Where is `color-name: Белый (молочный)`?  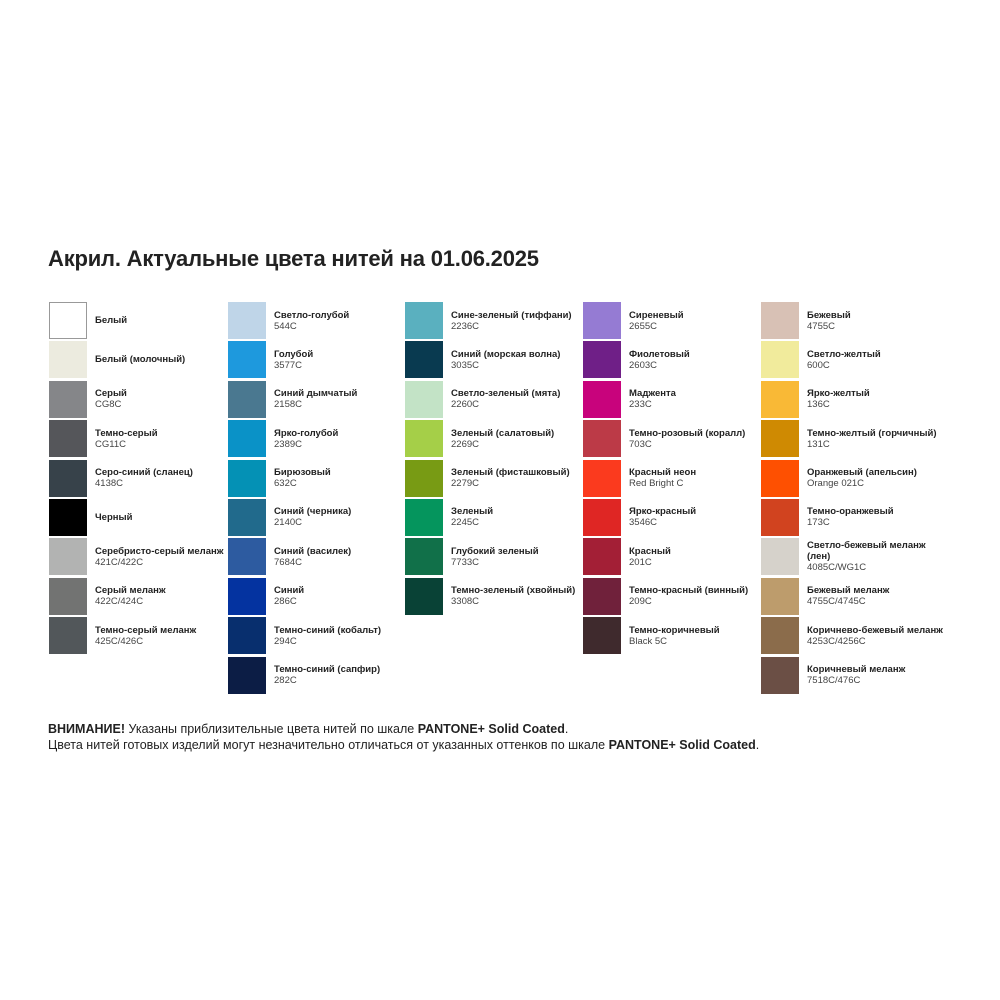 color-name: Белый (молочный) is located at coordinates (140, 360).